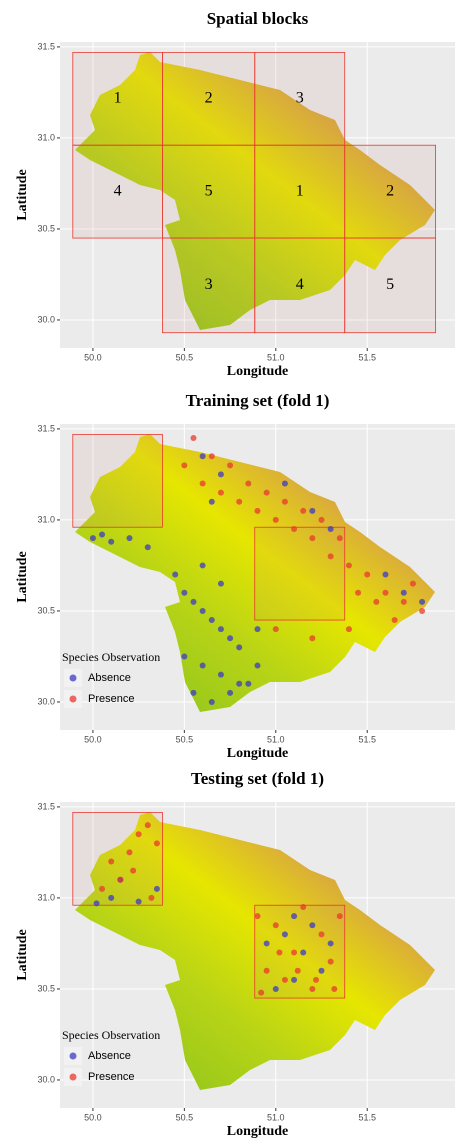  I want to click on legend-label: Absence, so click(109, 1056).